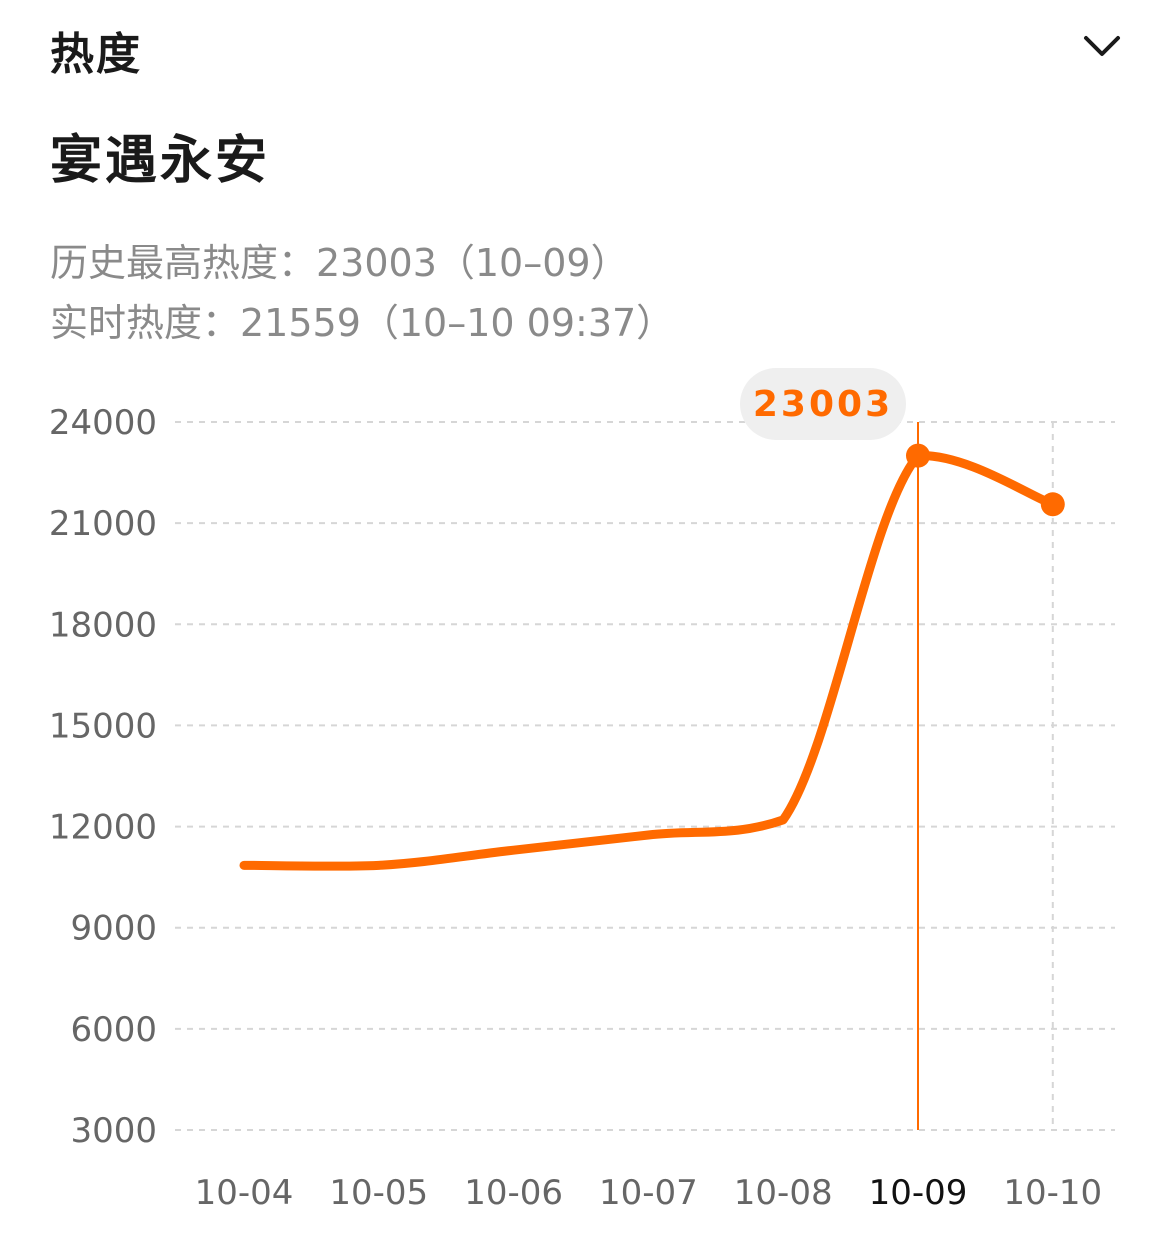  What do you see at coordinates (918, 1193) in the screenshot?
I see `x-tick-label: 10-09` at bounding box center [918, 1193].